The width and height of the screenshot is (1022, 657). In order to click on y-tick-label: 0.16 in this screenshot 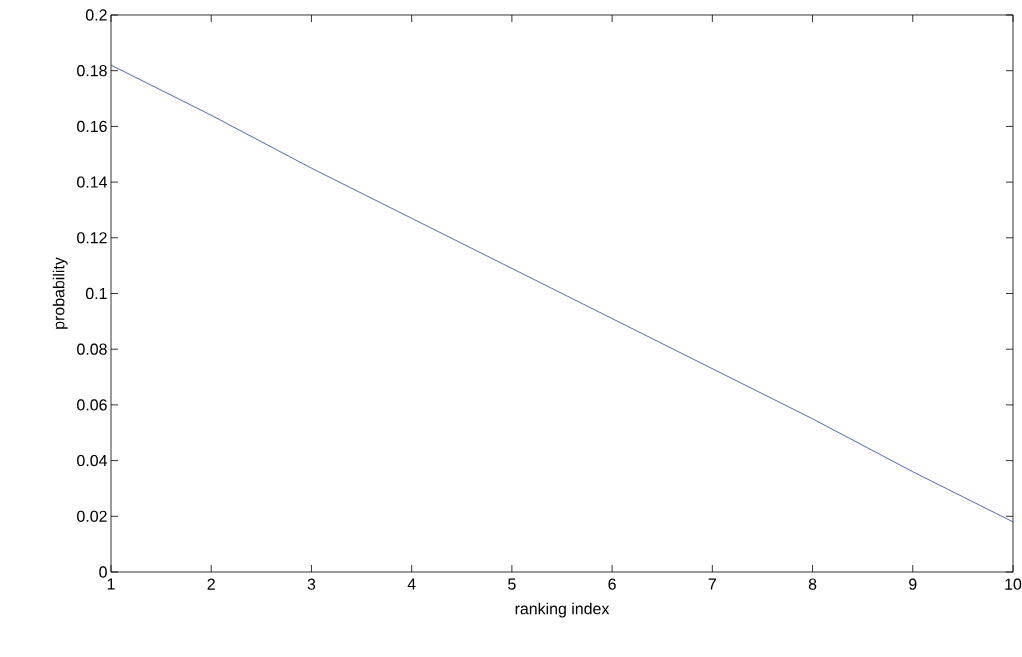, I will do `click(92, 126)`.